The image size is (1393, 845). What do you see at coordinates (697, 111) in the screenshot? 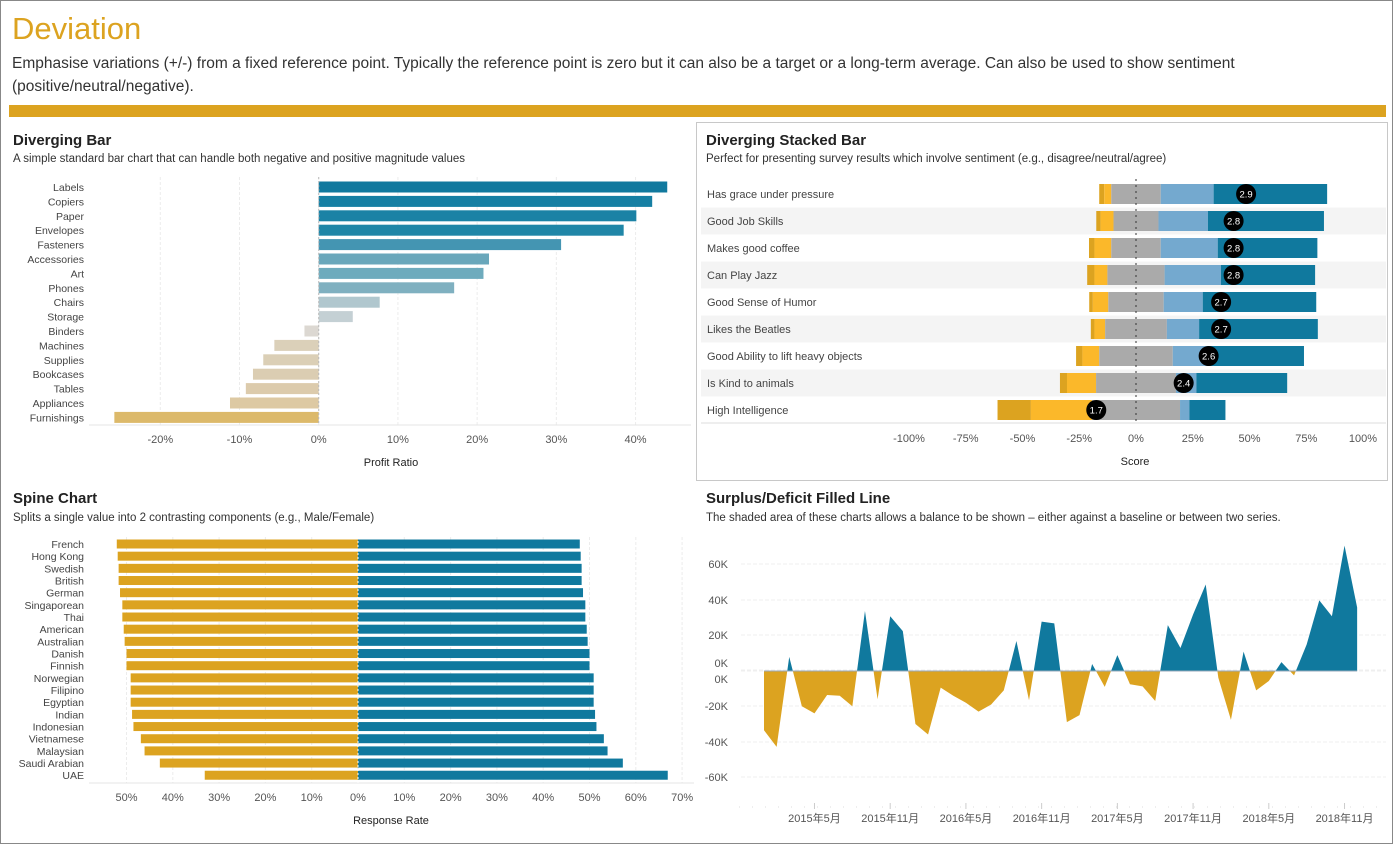
I see `accent-divider` at bounding box center [697, 111].